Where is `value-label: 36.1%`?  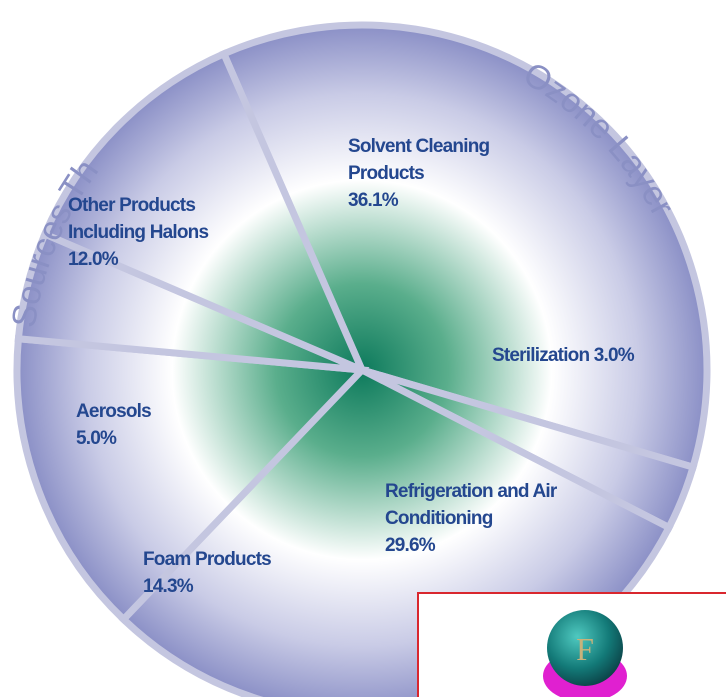
value-label: 36.1% is located at coordinates (373, 200).